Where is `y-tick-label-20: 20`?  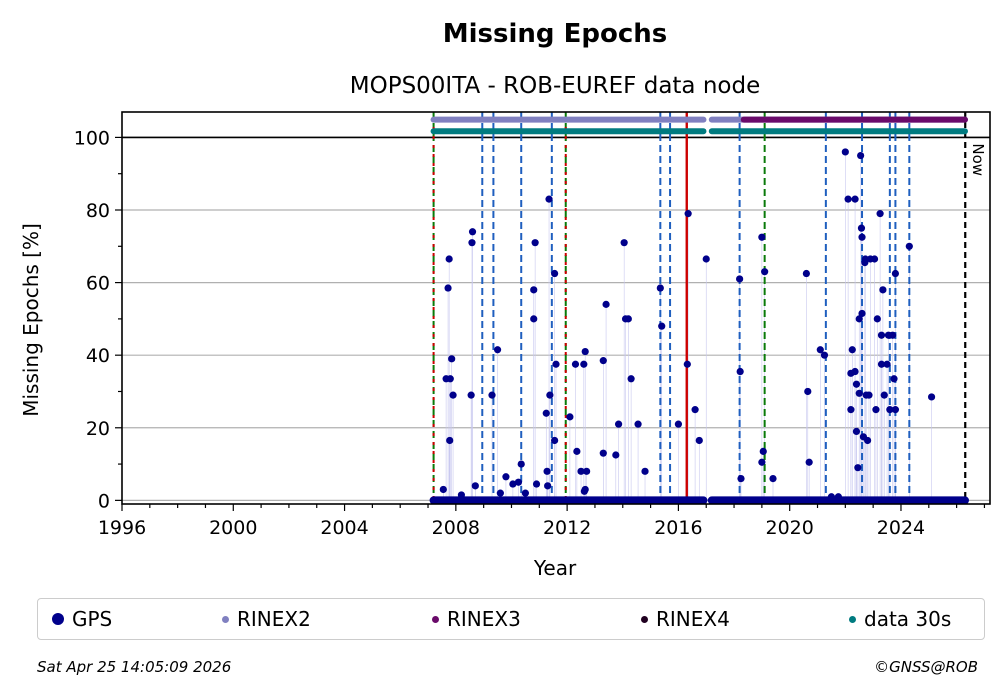
y-tick-label-20: 20 is located at coordinates (98, 429).